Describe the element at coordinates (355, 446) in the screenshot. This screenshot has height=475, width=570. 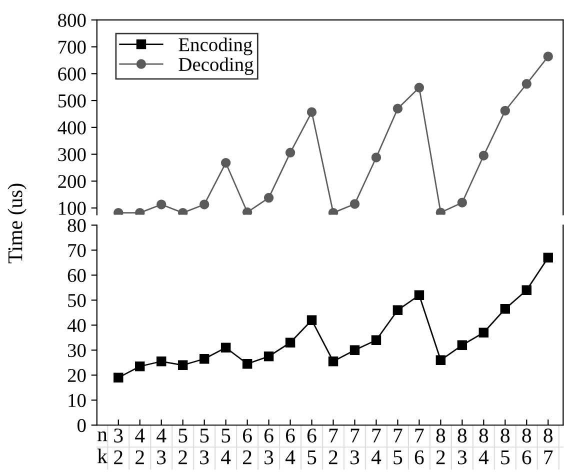
I see `x-tick-label: 7 3` at that location.